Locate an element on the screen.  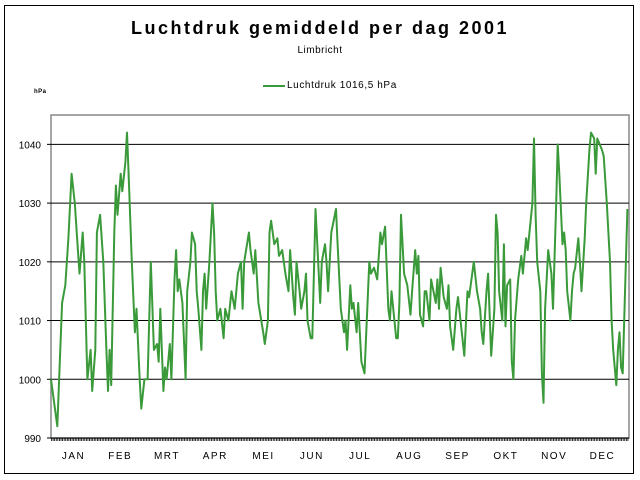
x-tick-label-mei: MEI is located at coordinates (263, 456).